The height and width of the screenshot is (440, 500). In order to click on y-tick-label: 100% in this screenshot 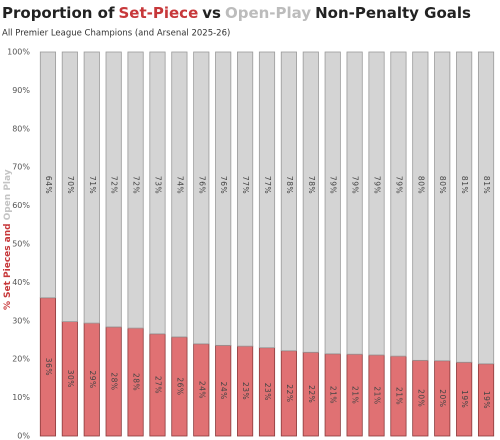, I will do `click(18, 52)`.